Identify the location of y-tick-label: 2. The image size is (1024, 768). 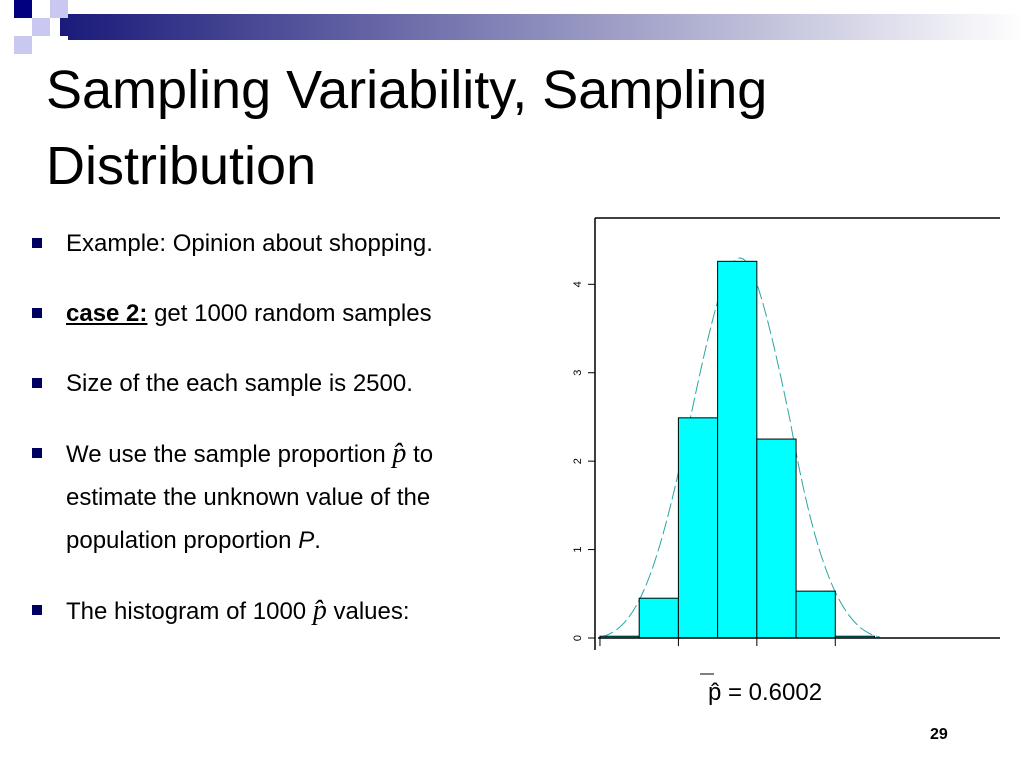
(578, 461).